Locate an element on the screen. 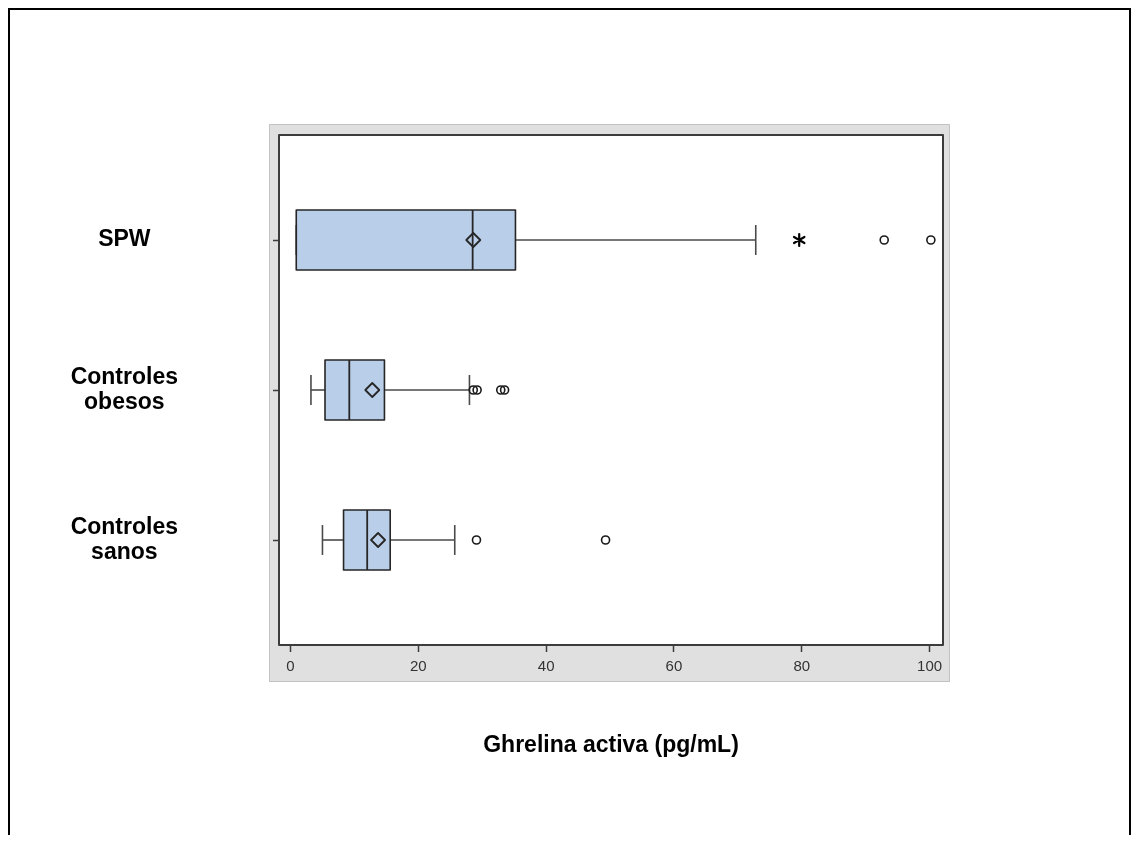 The image size is (1136, 843). x-axis-title: Ghrelina activa (pg/mL) is located at coordinates (611, 743).